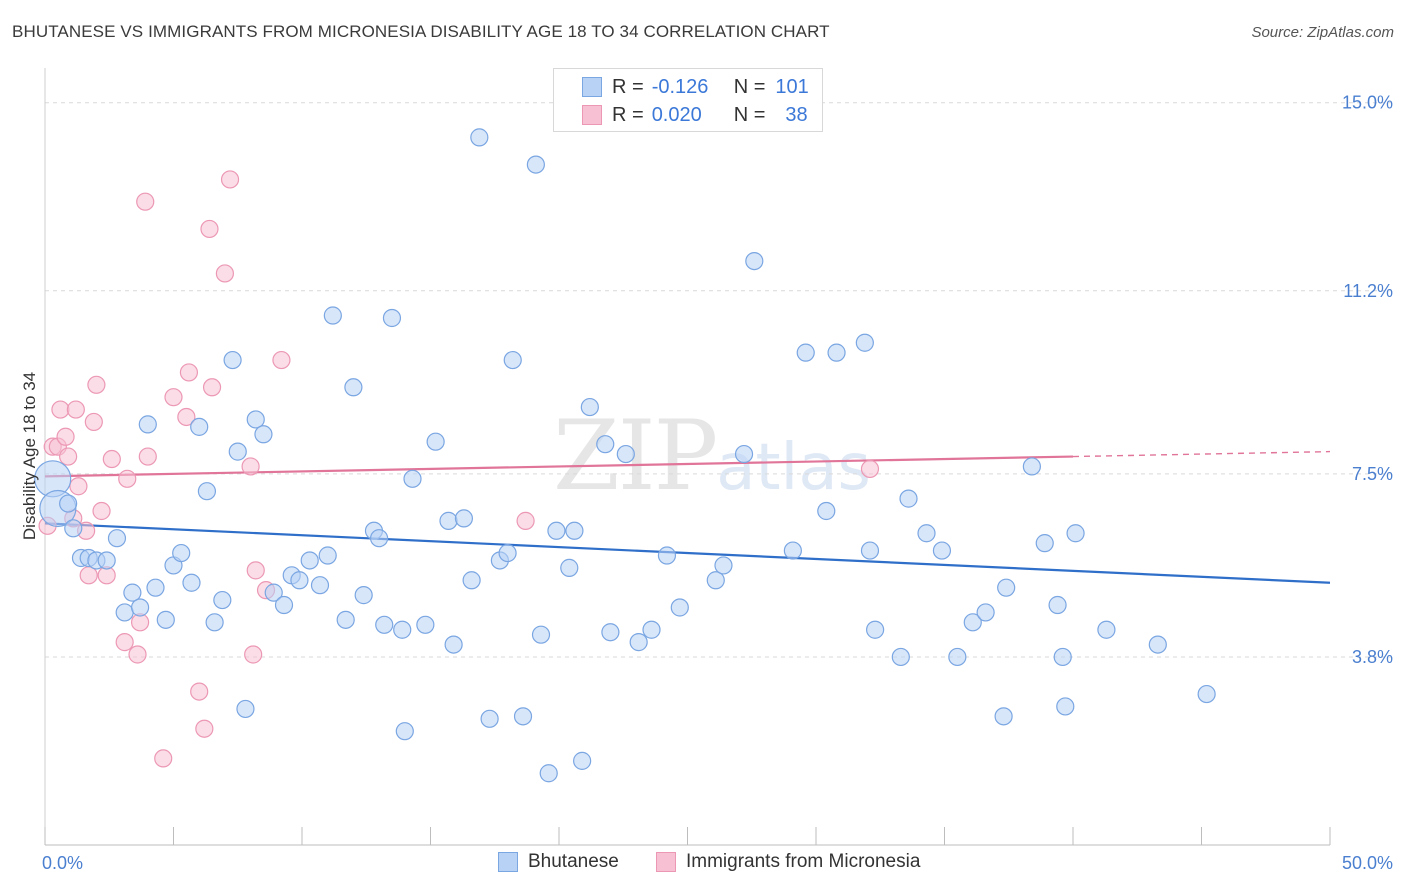  What do you see at coordinates (680, 86) in the screenshot?
I see `legend-r-value: -0.126` at bounding box center [680, 86].